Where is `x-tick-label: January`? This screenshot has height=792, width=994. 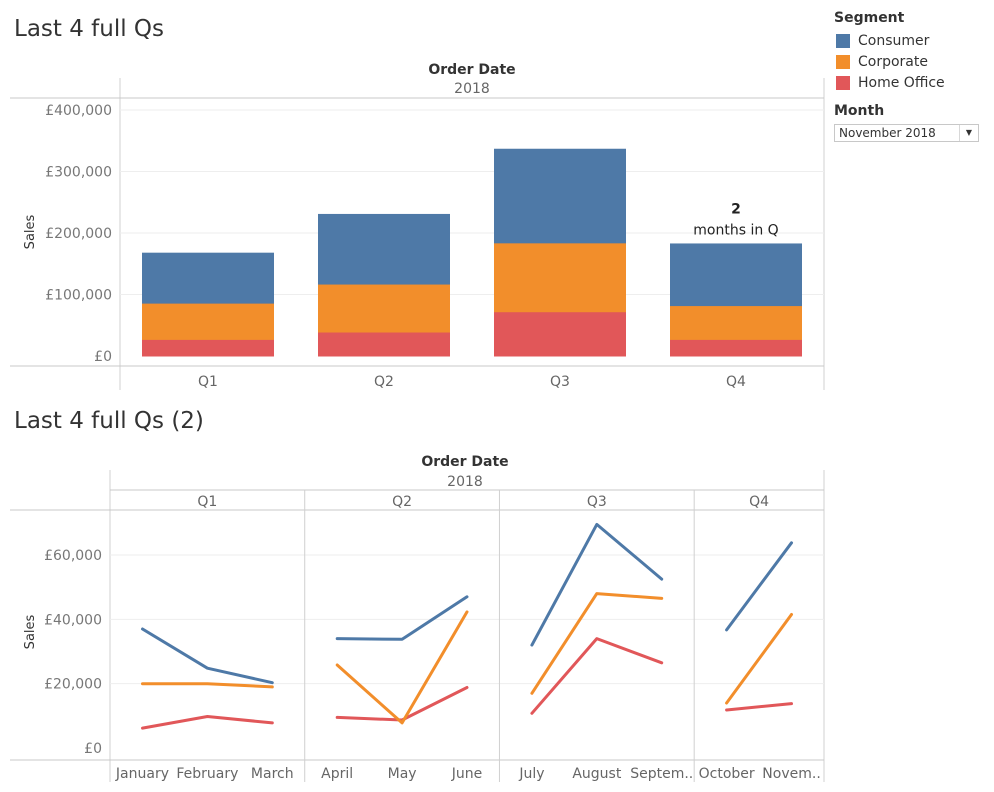 x-tick-label: January is located at coordinates (142, 774).